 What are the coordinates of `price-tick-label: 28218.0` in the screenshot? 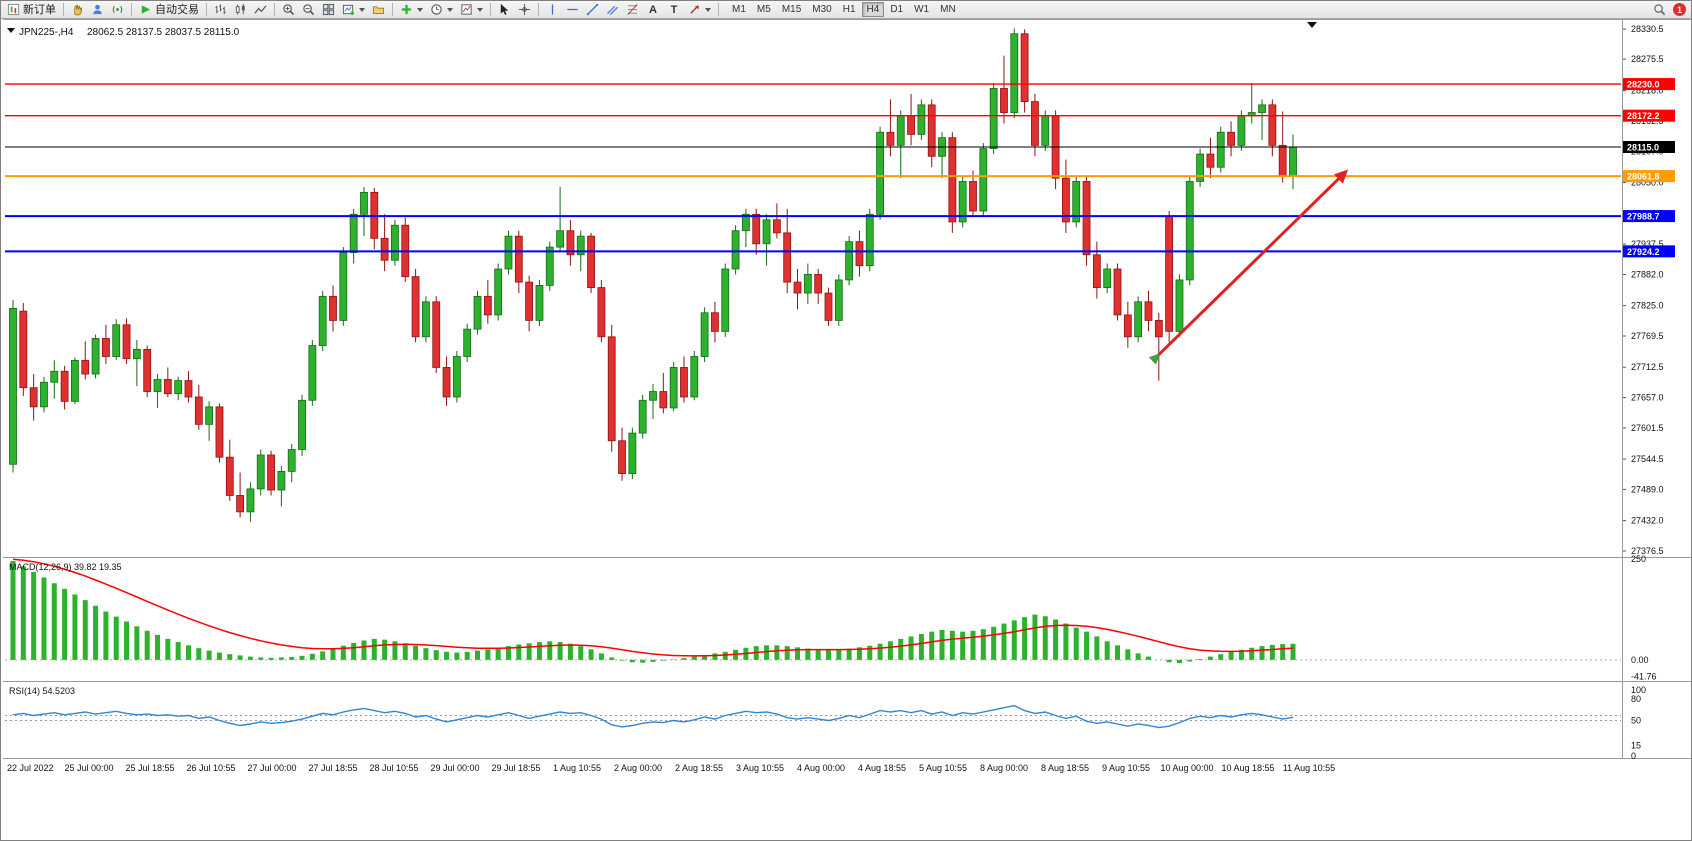 It's located at (1647, 91).